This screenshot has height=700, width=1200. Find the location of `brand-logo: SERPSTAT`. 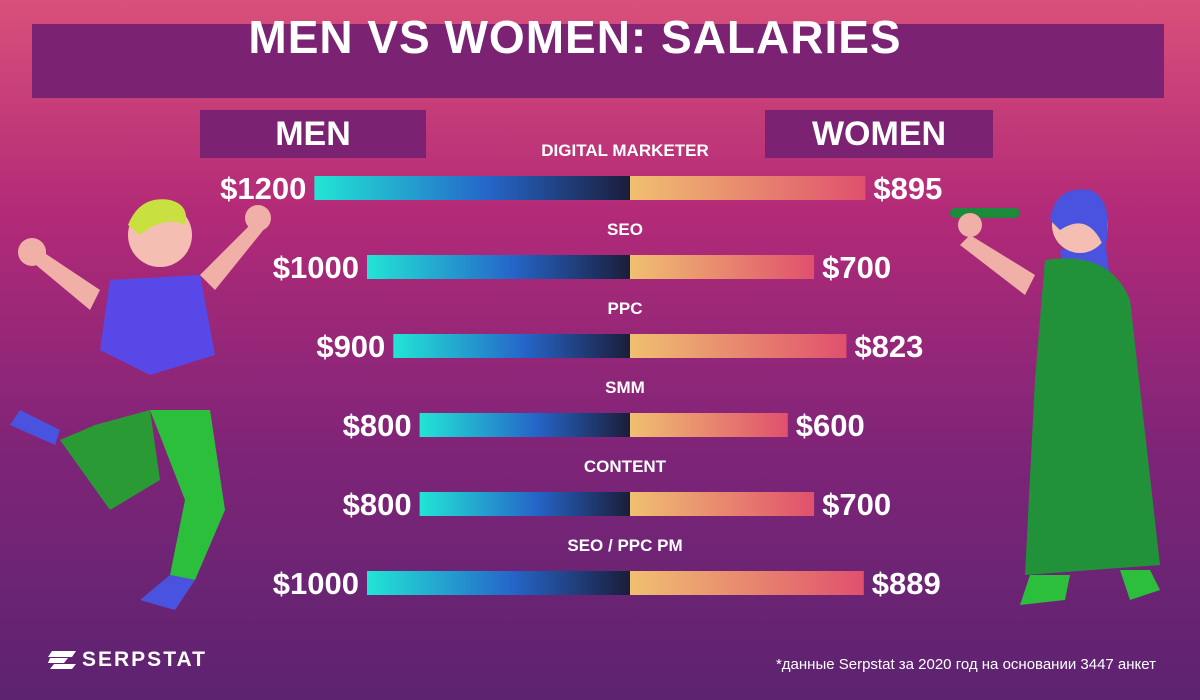

brand-logo: SERPSTAT is located at coordinates (127, 660).